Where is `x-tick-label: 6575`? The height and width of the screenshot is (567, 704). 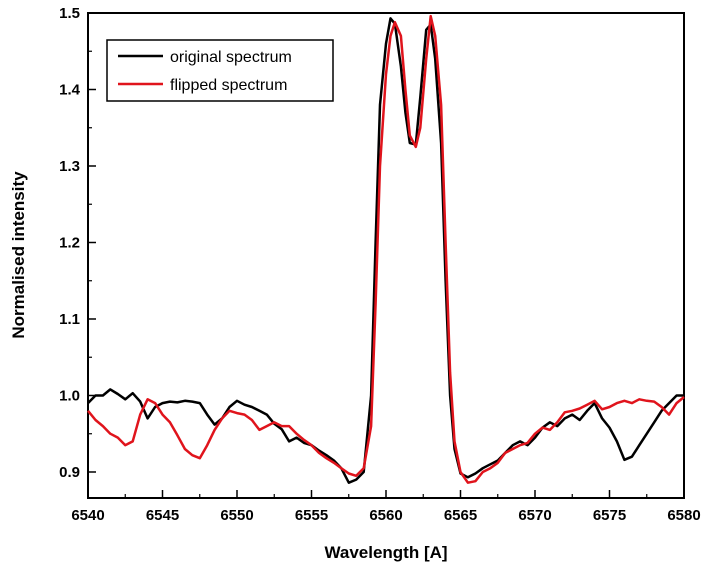
x-tick-label: 6575 is located at coordinates (609, 515).